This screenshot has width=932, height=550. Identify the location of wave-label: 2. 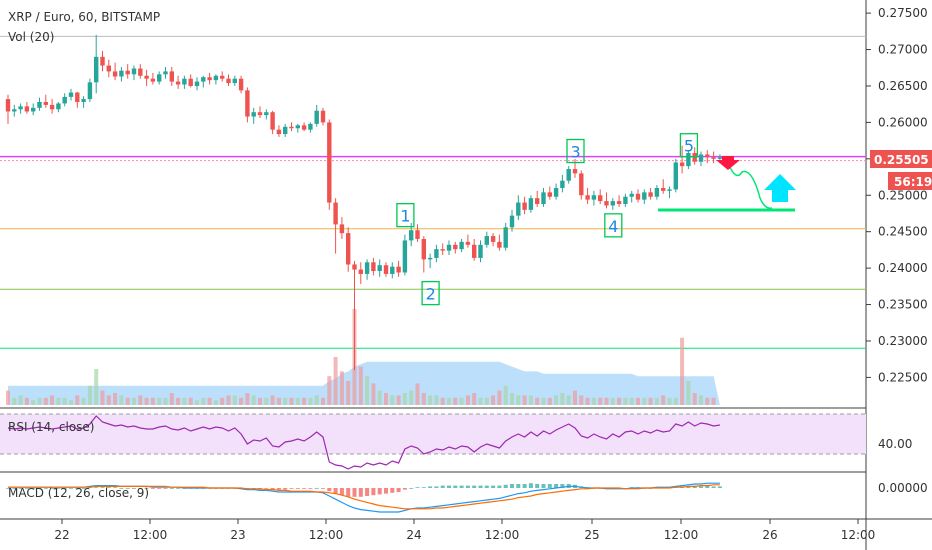
(431, 294).